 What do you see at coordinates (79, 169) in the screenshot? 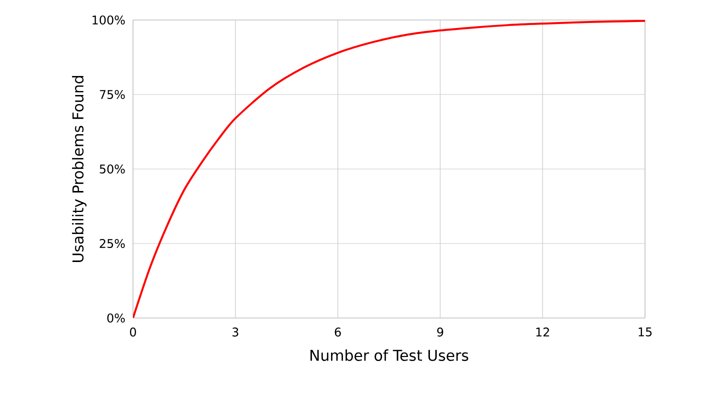
I see `y-axis-title: Usability Problems Found` at bounding box center [79, 169].